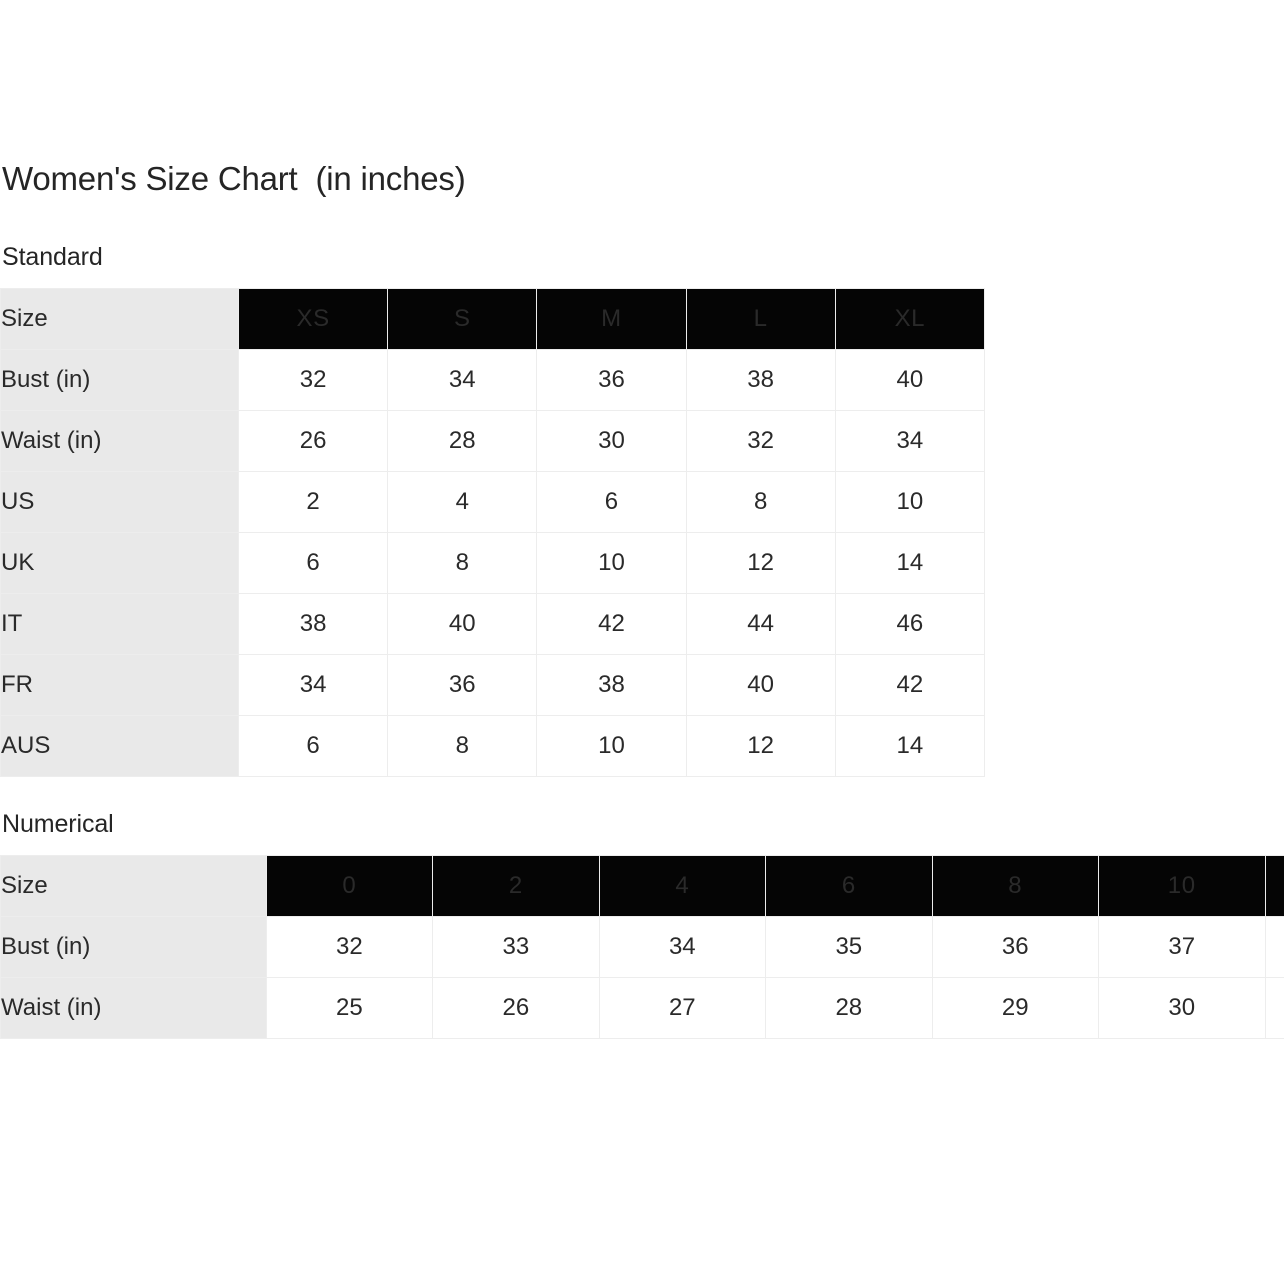 This screenshot has height=1284, width=1284. I want to click on section-caption-standard: Standard, so click(52, 257).